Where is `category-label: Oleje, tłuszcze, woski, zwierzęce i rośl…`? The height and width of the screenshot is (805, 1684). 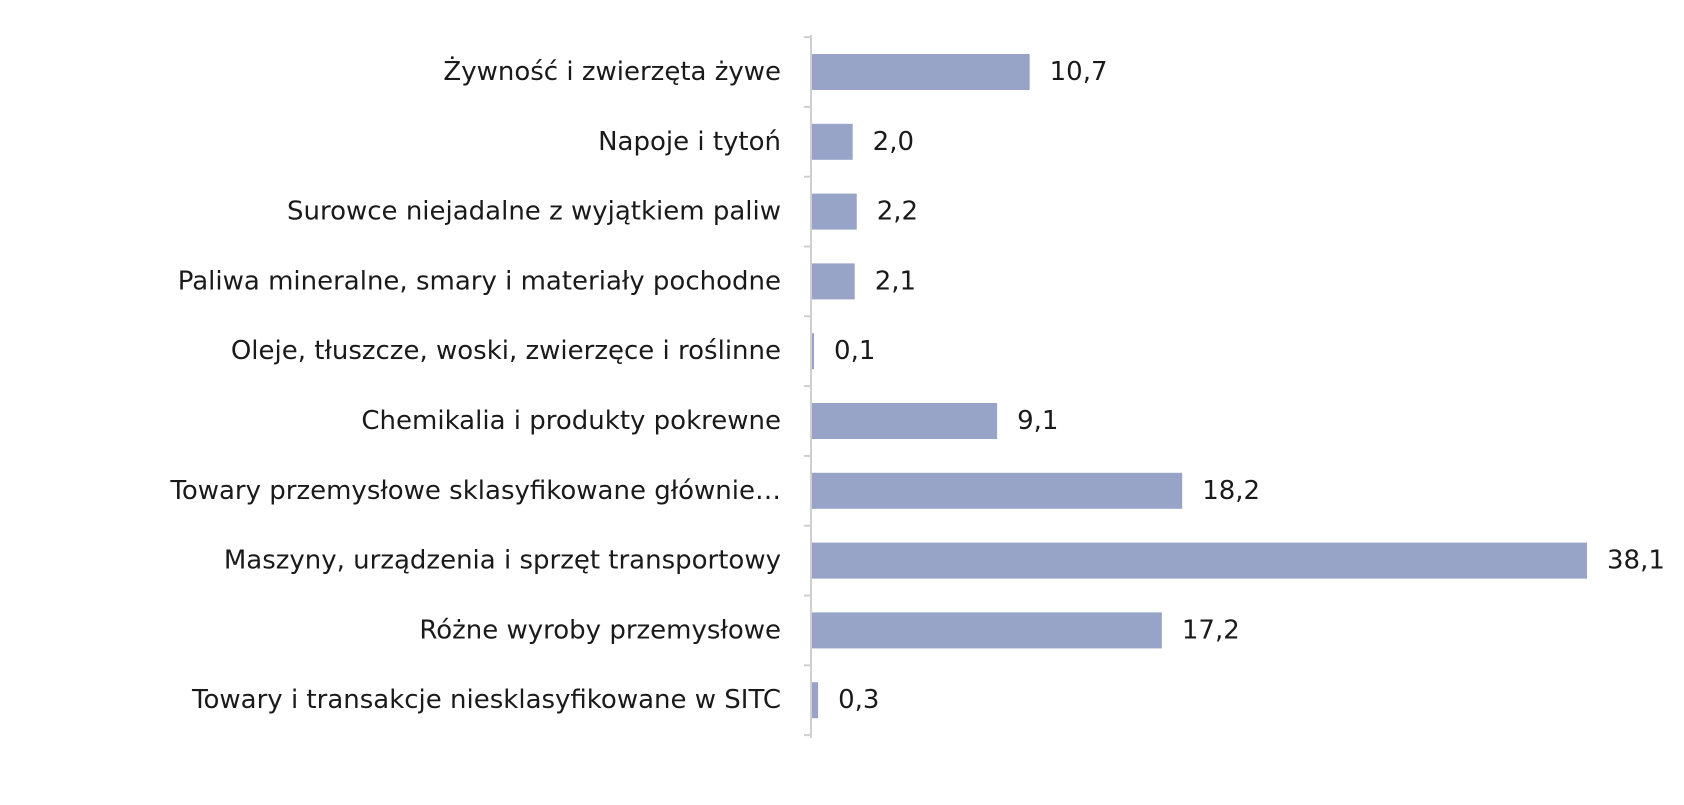 category-label: Oleje, tłuszcze, woski, zwierzęce i rośl… is located at coordinates (506, 351).